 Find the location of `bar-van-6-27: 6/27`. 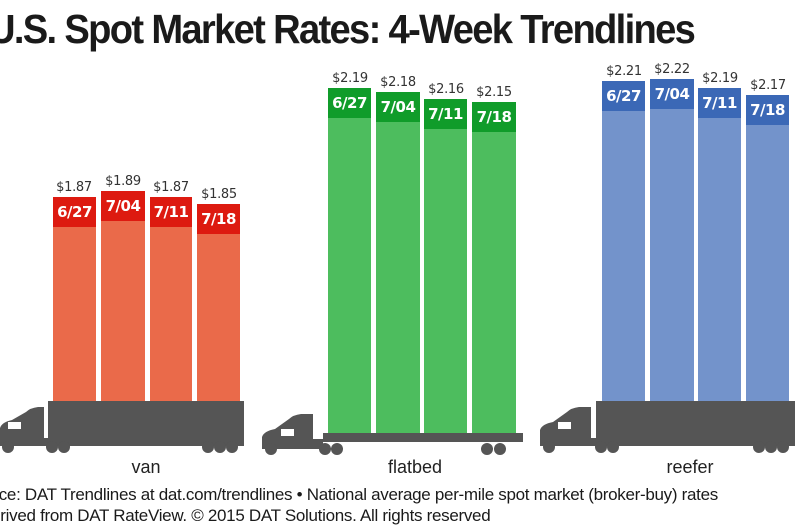

bar-van-6-27: 6/27 is located at coordinates (74, 299).